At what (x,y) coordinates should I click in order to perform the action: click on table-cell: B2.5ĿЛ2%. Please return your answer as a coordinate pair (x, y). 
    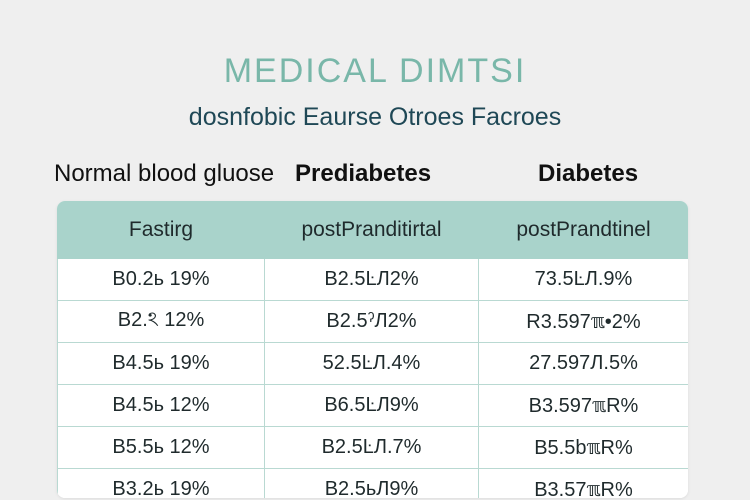
    Looking at the image, I should click on (371, 279).